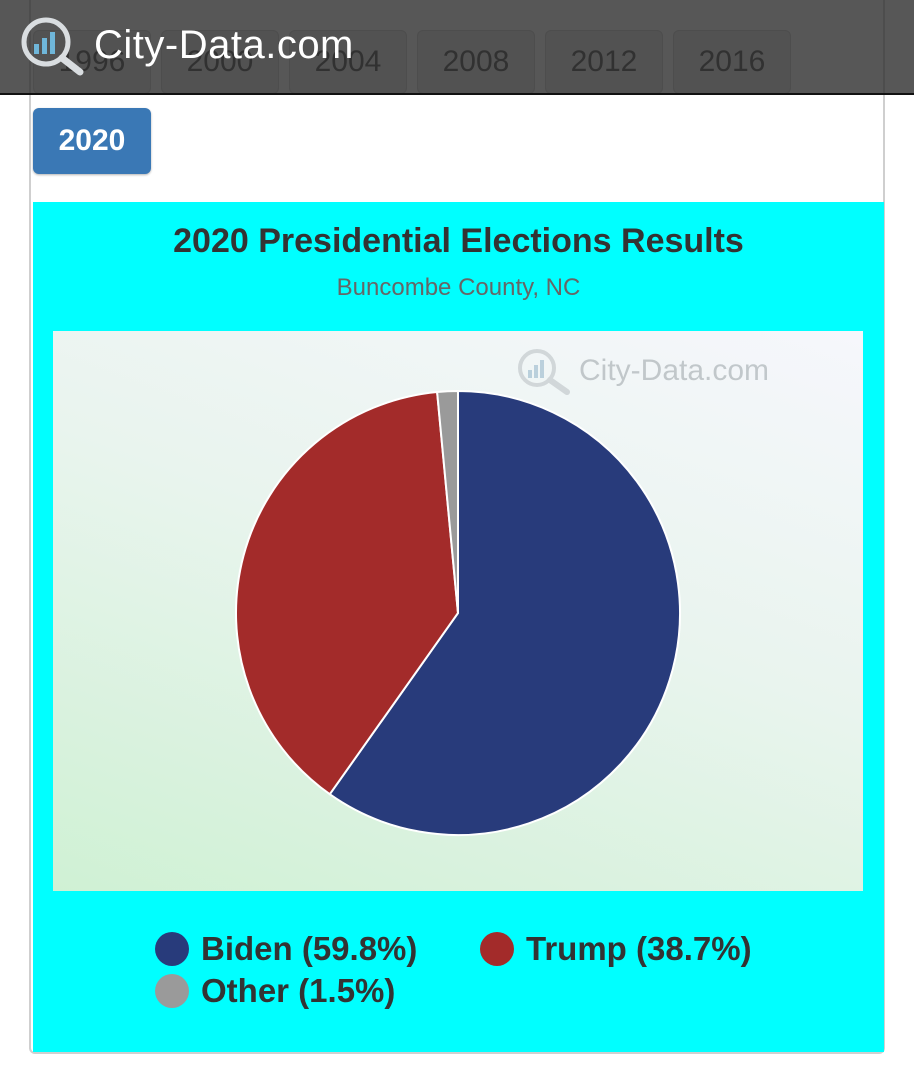 The height and width of the screenshot is (1072, 914). Describe the element at coordinates (458, 241) in the screenshot. I see `chart-title: 2020 Presidential Elections Results` at that location.